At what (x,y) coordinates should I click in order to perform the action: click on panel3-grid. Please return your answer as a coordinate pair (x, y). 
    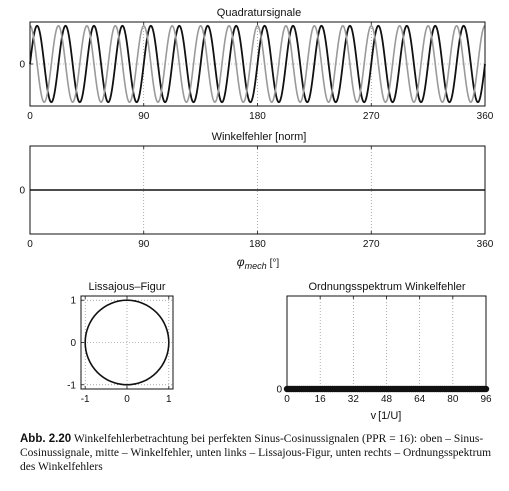
    Looking at the image, I should click on (127, 342).